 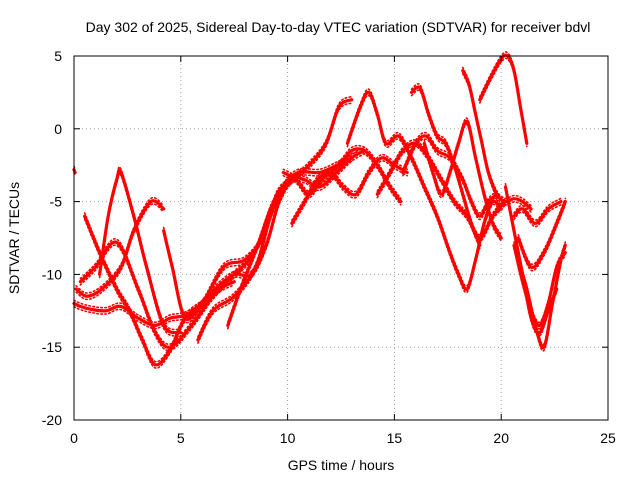 I want to click on x-tick-label: 5, so click(x=181, y=438).